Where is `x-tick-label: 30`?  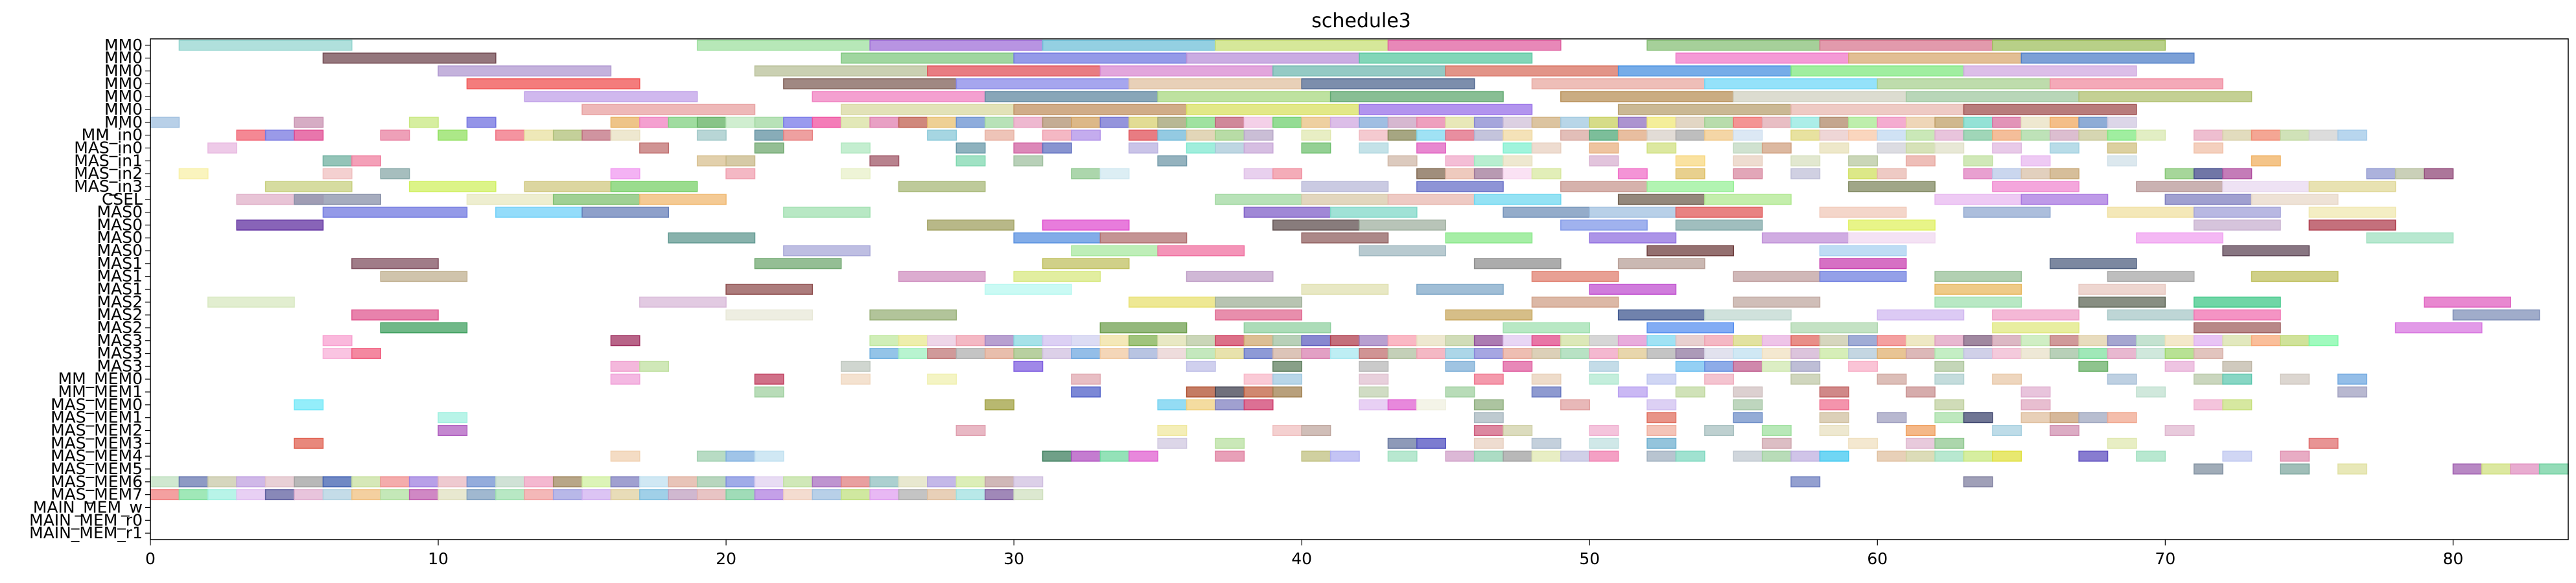 x-tick-label: 30 is located at coordinates (1013, 558).